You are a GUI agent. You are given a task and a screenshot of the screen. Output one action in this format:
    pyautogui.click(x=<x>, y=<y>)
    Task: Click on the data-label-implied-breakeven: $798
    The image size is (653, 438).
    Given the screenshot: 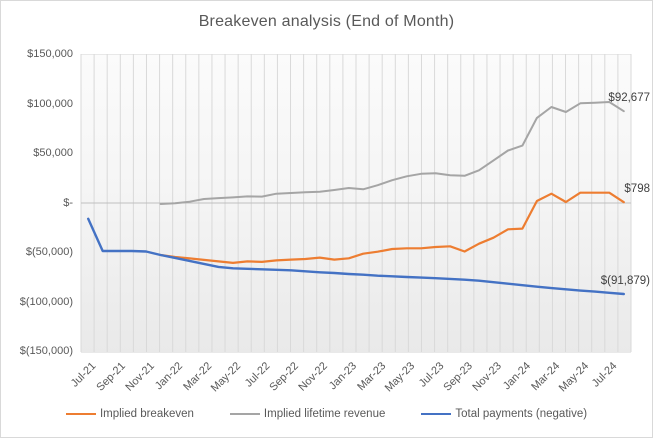 What is the action you would take?
    pyautogui.click(x=637, y=189)
    